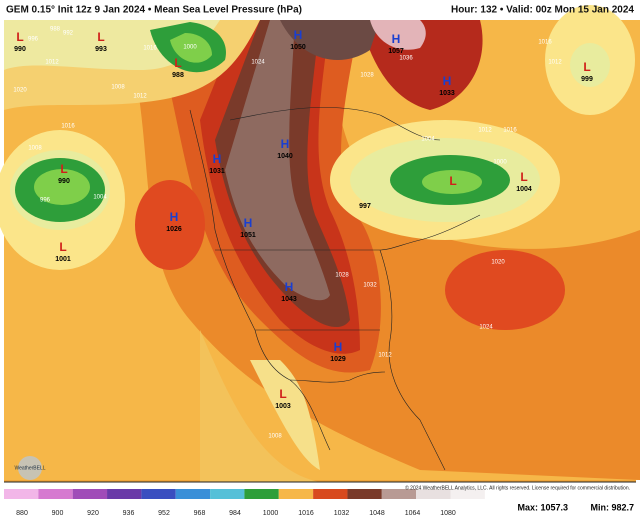  What do you see at coordinates (200, 513) in the screenshot?
I see `colorbar-tick: 968` at bounding box center [200, 513].